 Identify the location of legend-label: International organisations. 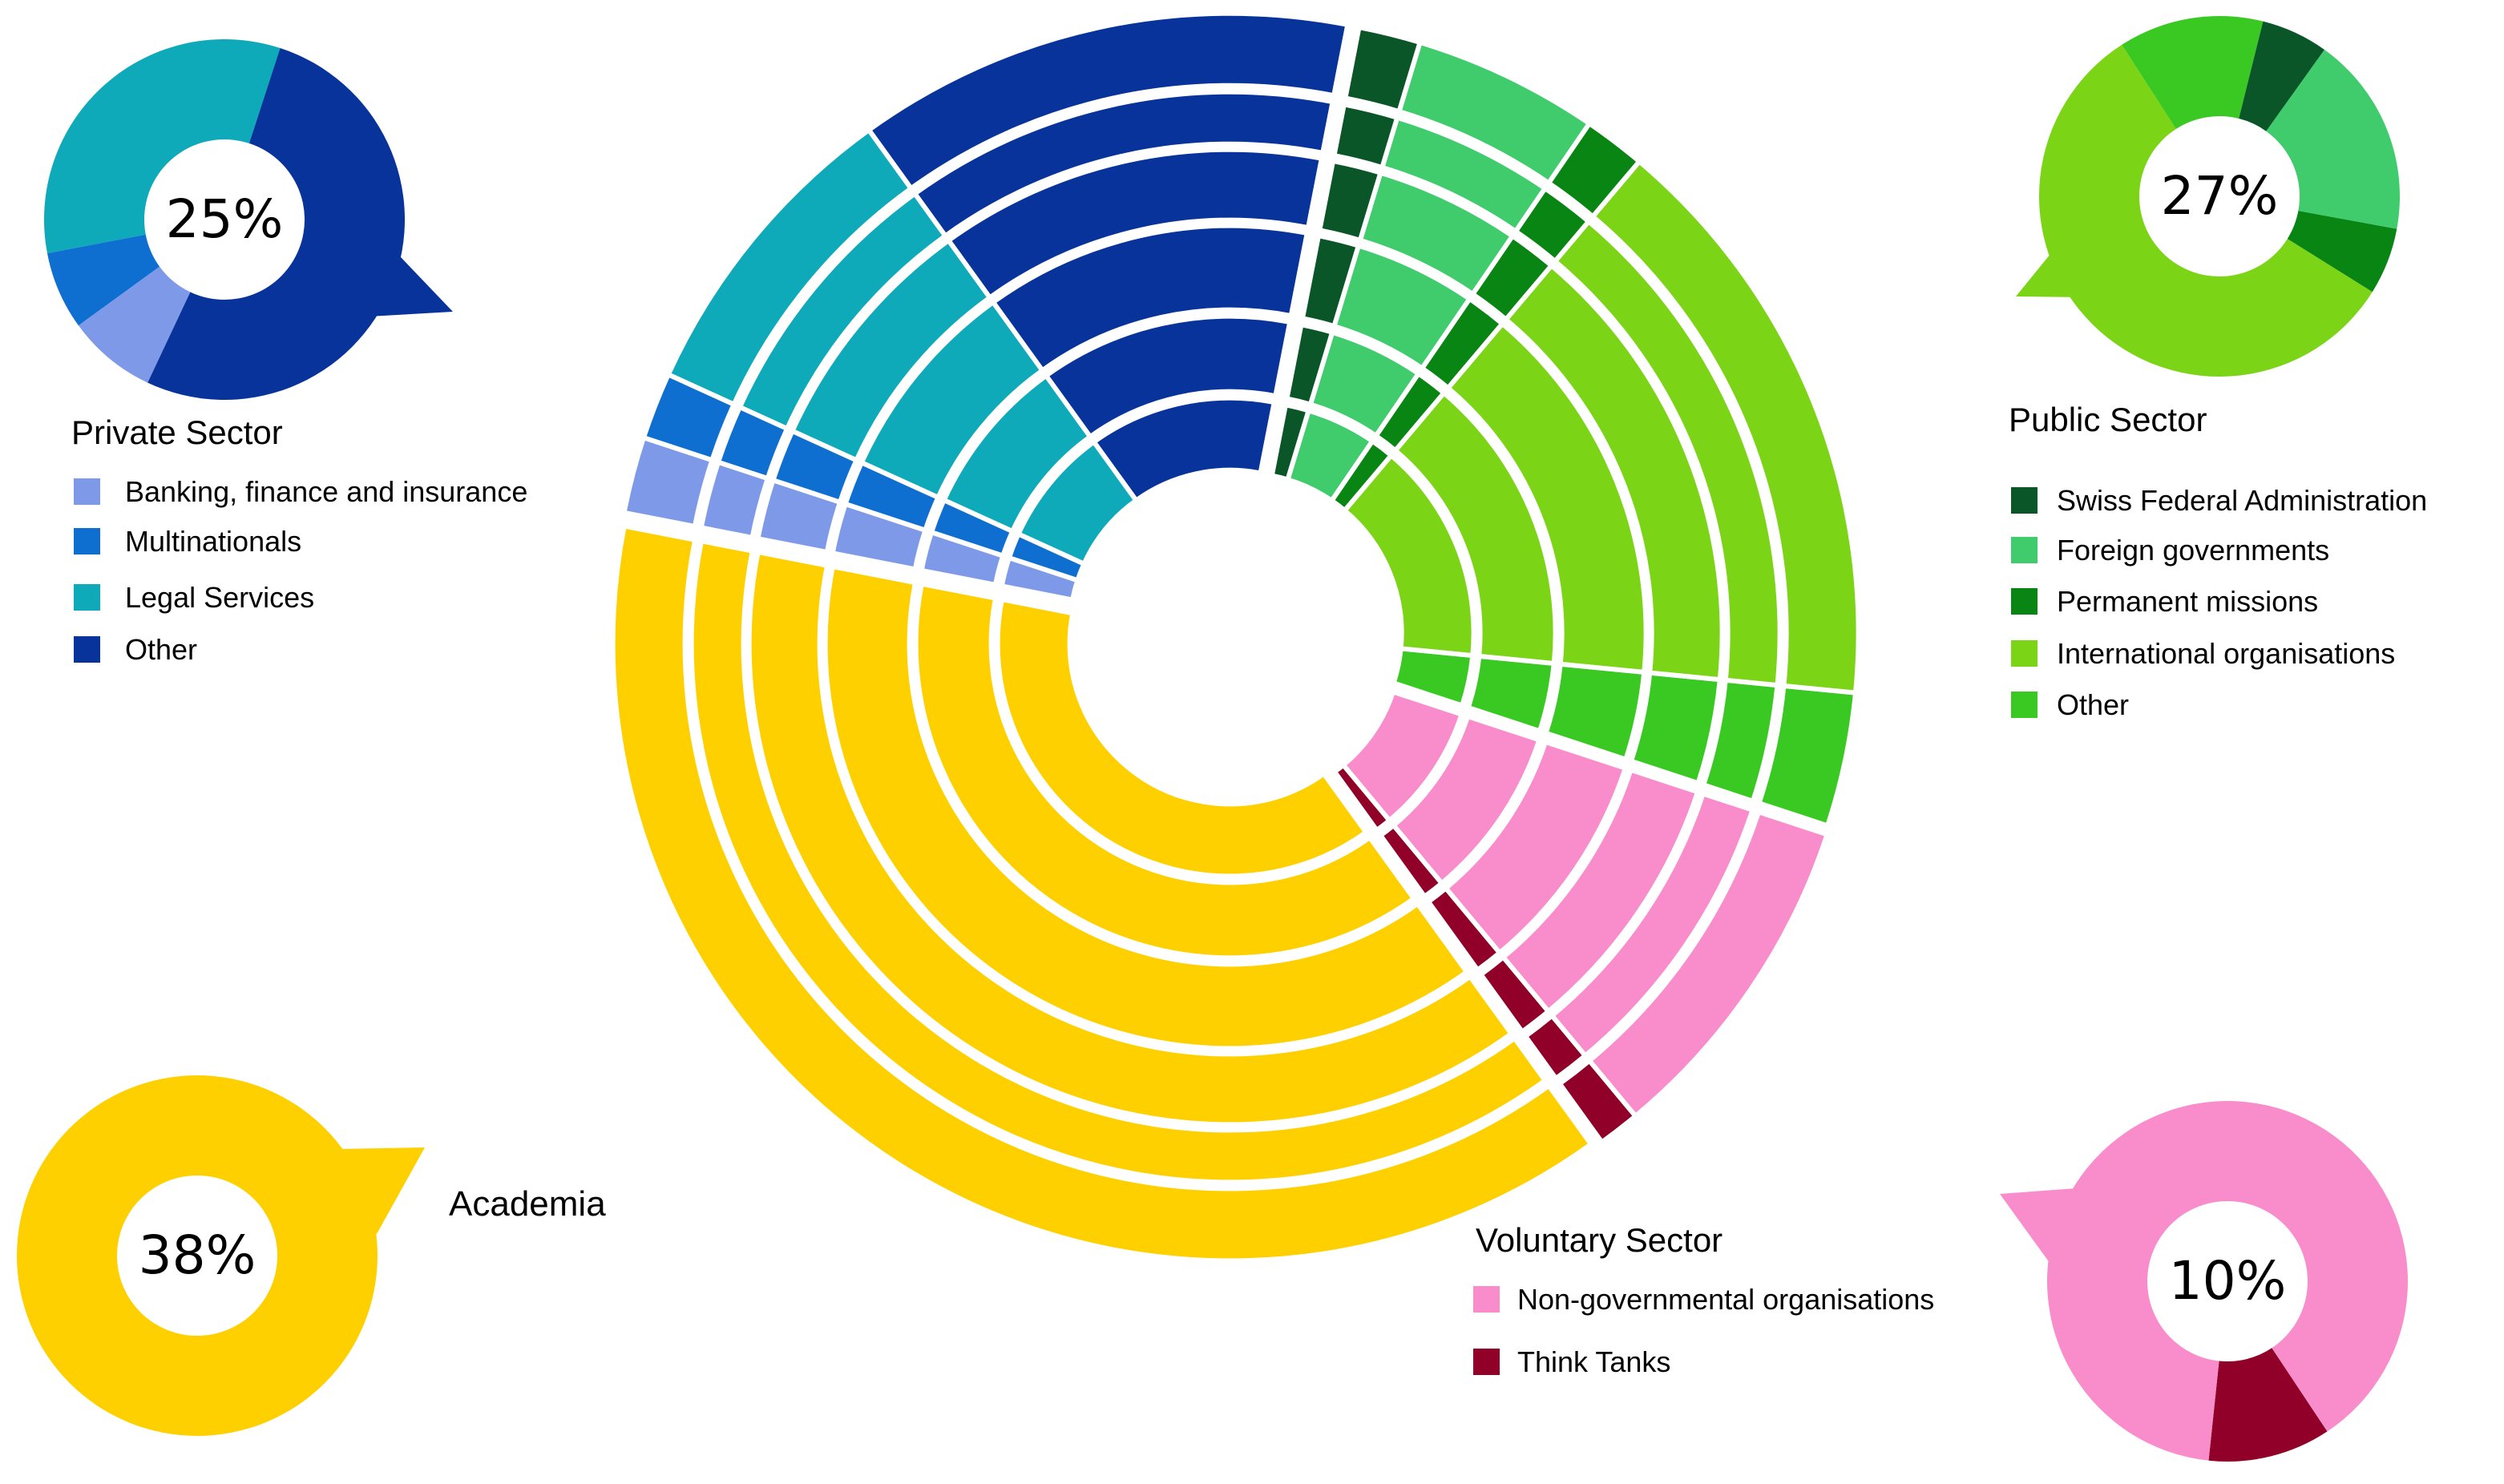
(2226, 654).